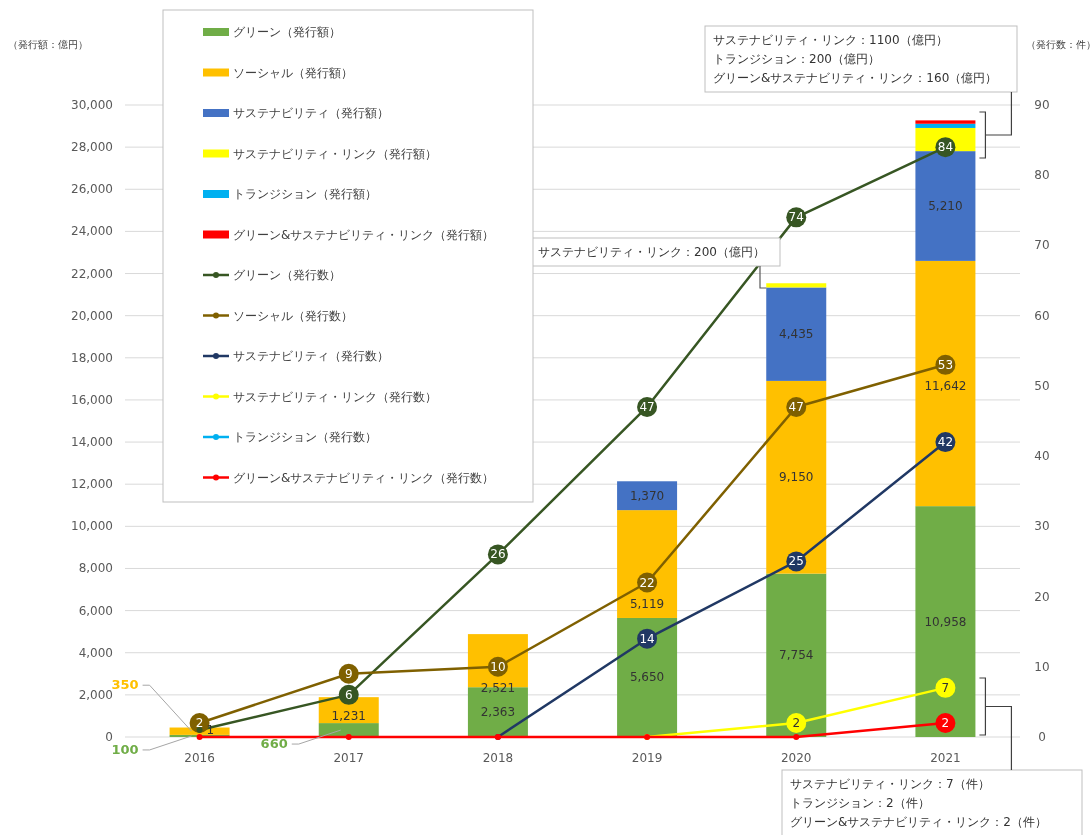 Image resolution: width=1090 pixels, height=835 pixels. What do you see at coordinates (109, 737) in the screenshot?
I see `y-tick-label: 0` at bounding box center [109, 737].